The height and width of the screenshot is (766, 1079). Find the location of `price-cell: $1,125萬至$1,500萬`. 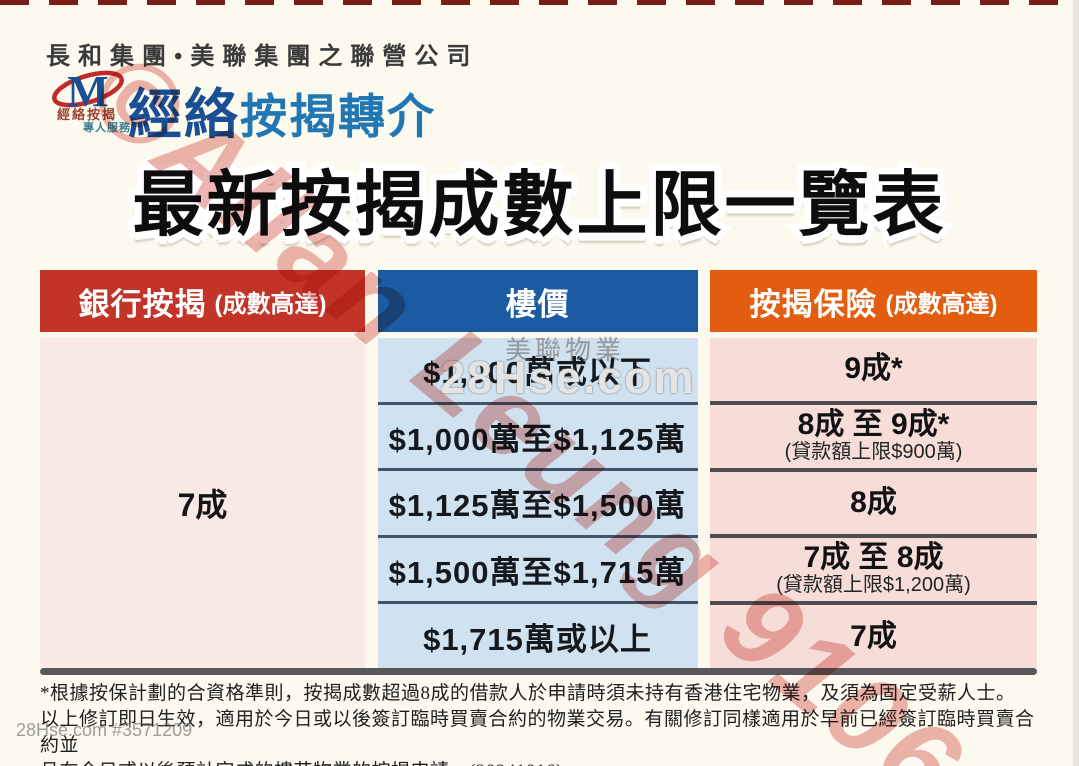

price-cell: $1,125萬至$1,500萬 is located at coordinates (537, 504).